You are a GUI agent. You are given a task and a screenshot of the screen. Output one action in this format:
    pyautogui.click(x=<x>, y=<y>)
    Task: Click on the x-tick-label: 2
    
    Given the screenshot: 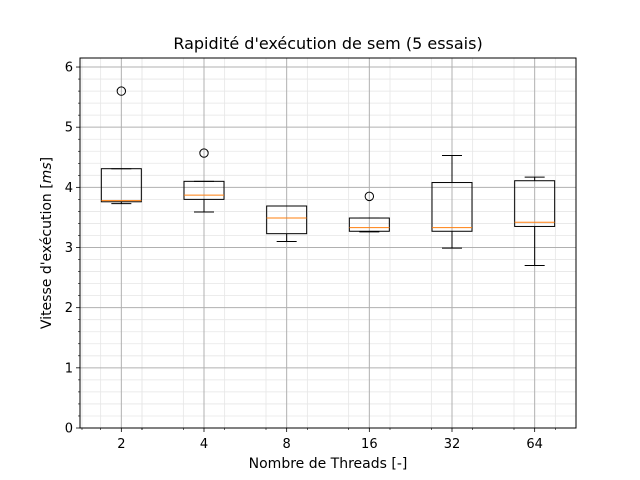 What is the action you would take?
    pyautogui.click(x=121, y=444)
    